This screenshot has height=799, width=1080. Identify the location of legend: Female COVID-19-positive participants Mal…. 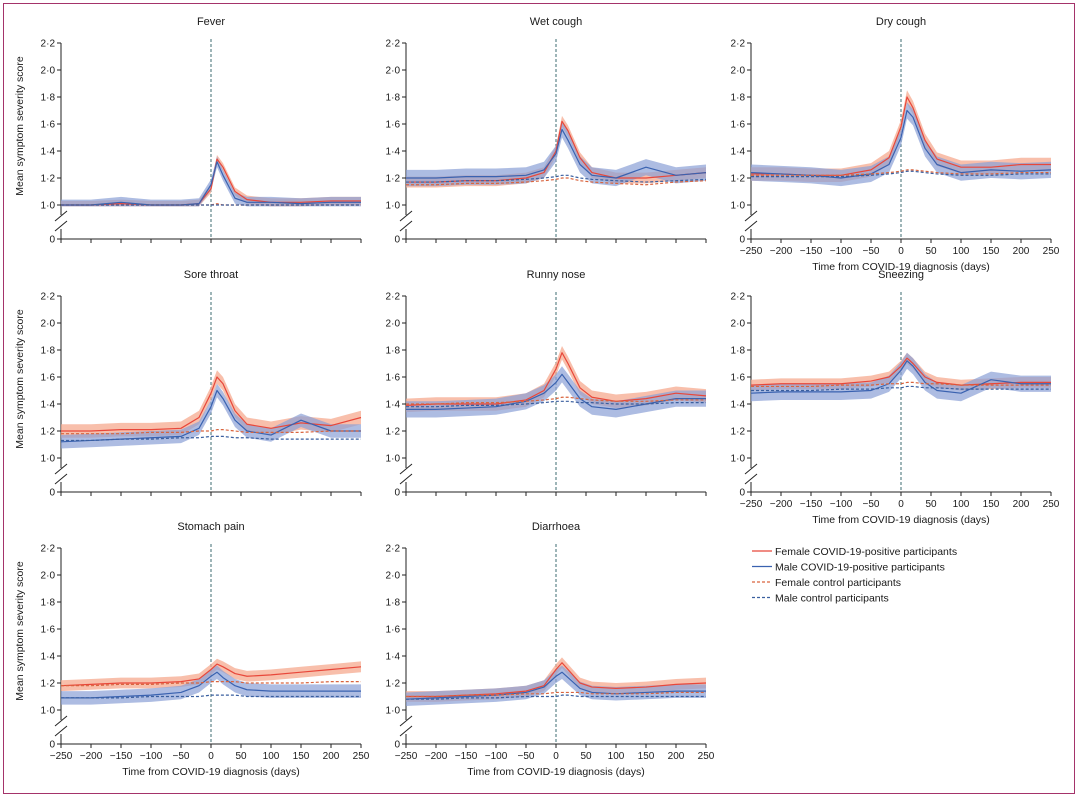
(854, 575).